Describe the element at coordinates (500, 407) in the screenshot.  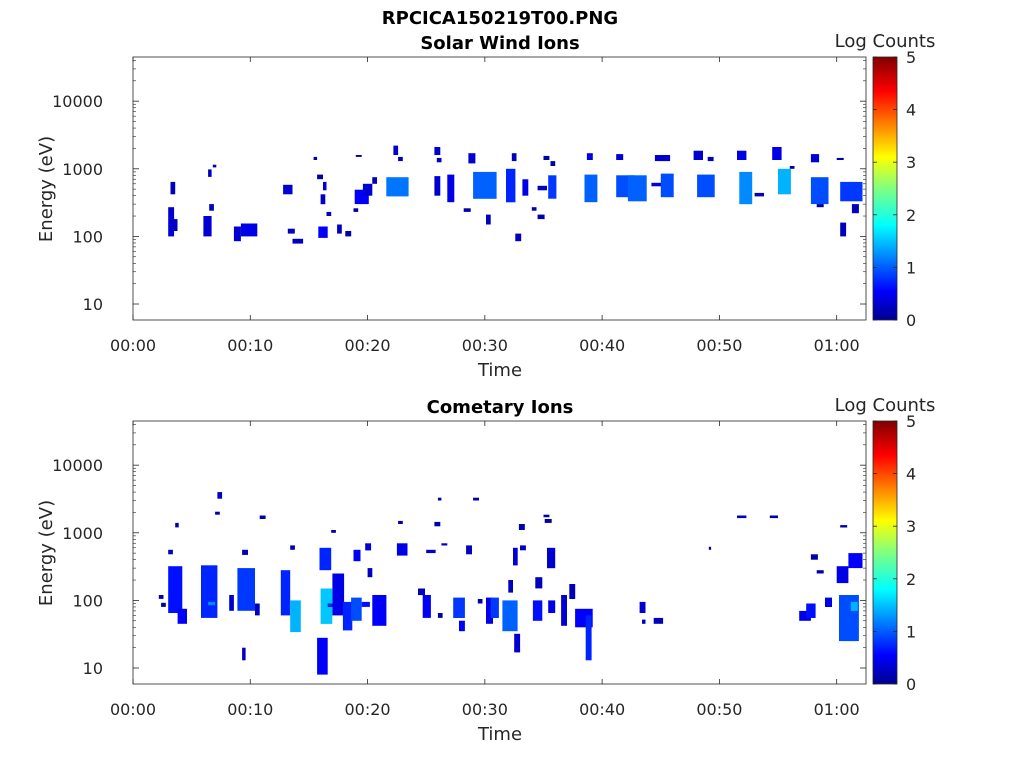
I see `panel-title-cometary: Cometary Ions` at that location.